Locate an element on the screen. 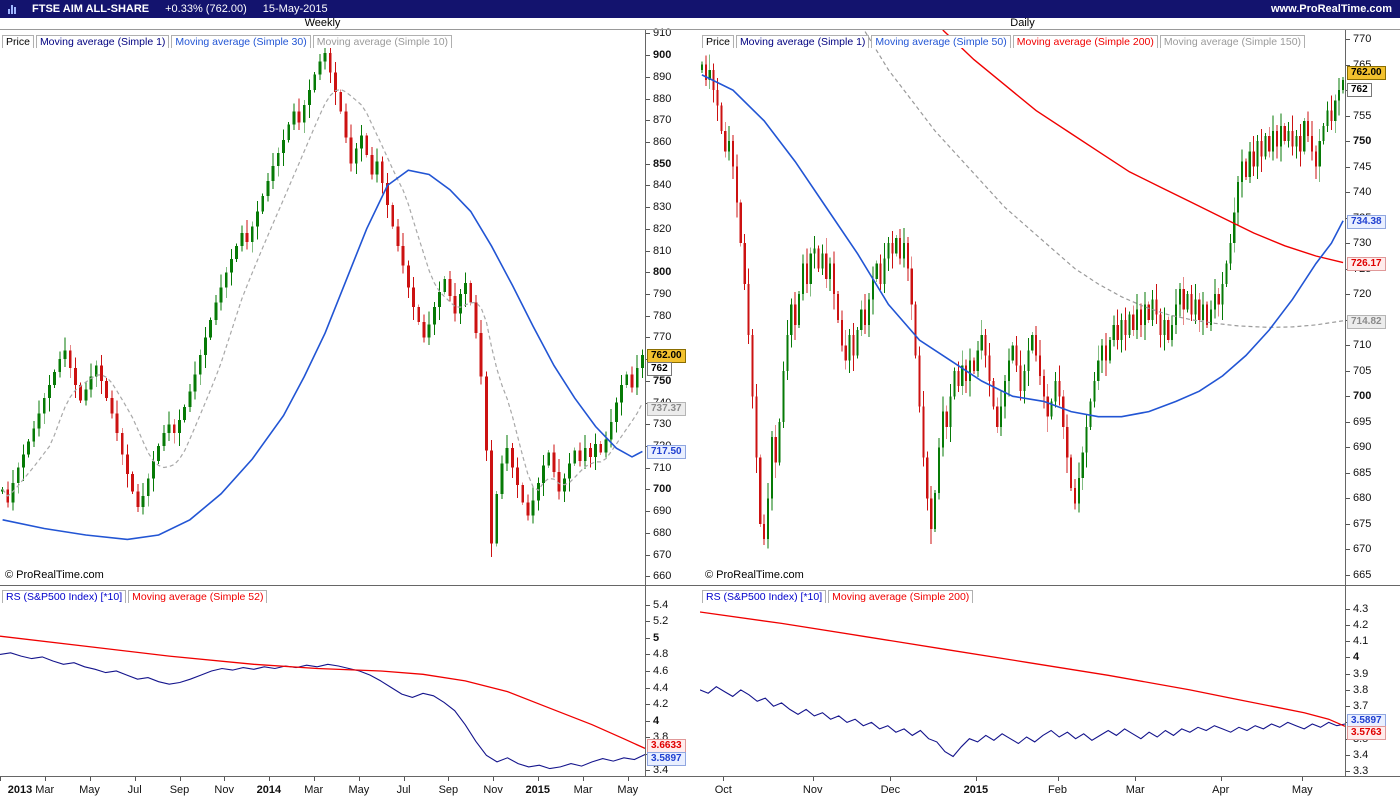 This screenshot has height=801, width=1400. legend-item: Moving average (Simple 10) is located at coordinates (382, 41).